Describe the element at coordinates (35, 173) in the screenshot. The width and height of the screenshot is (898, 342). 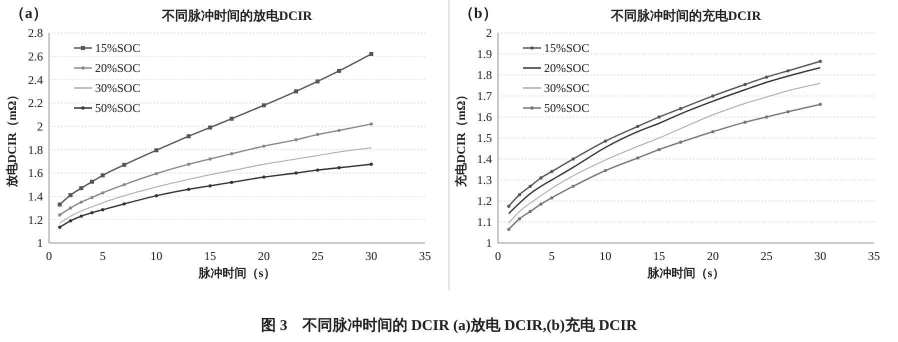
I see `y-tick-label: 1.6` at that location.